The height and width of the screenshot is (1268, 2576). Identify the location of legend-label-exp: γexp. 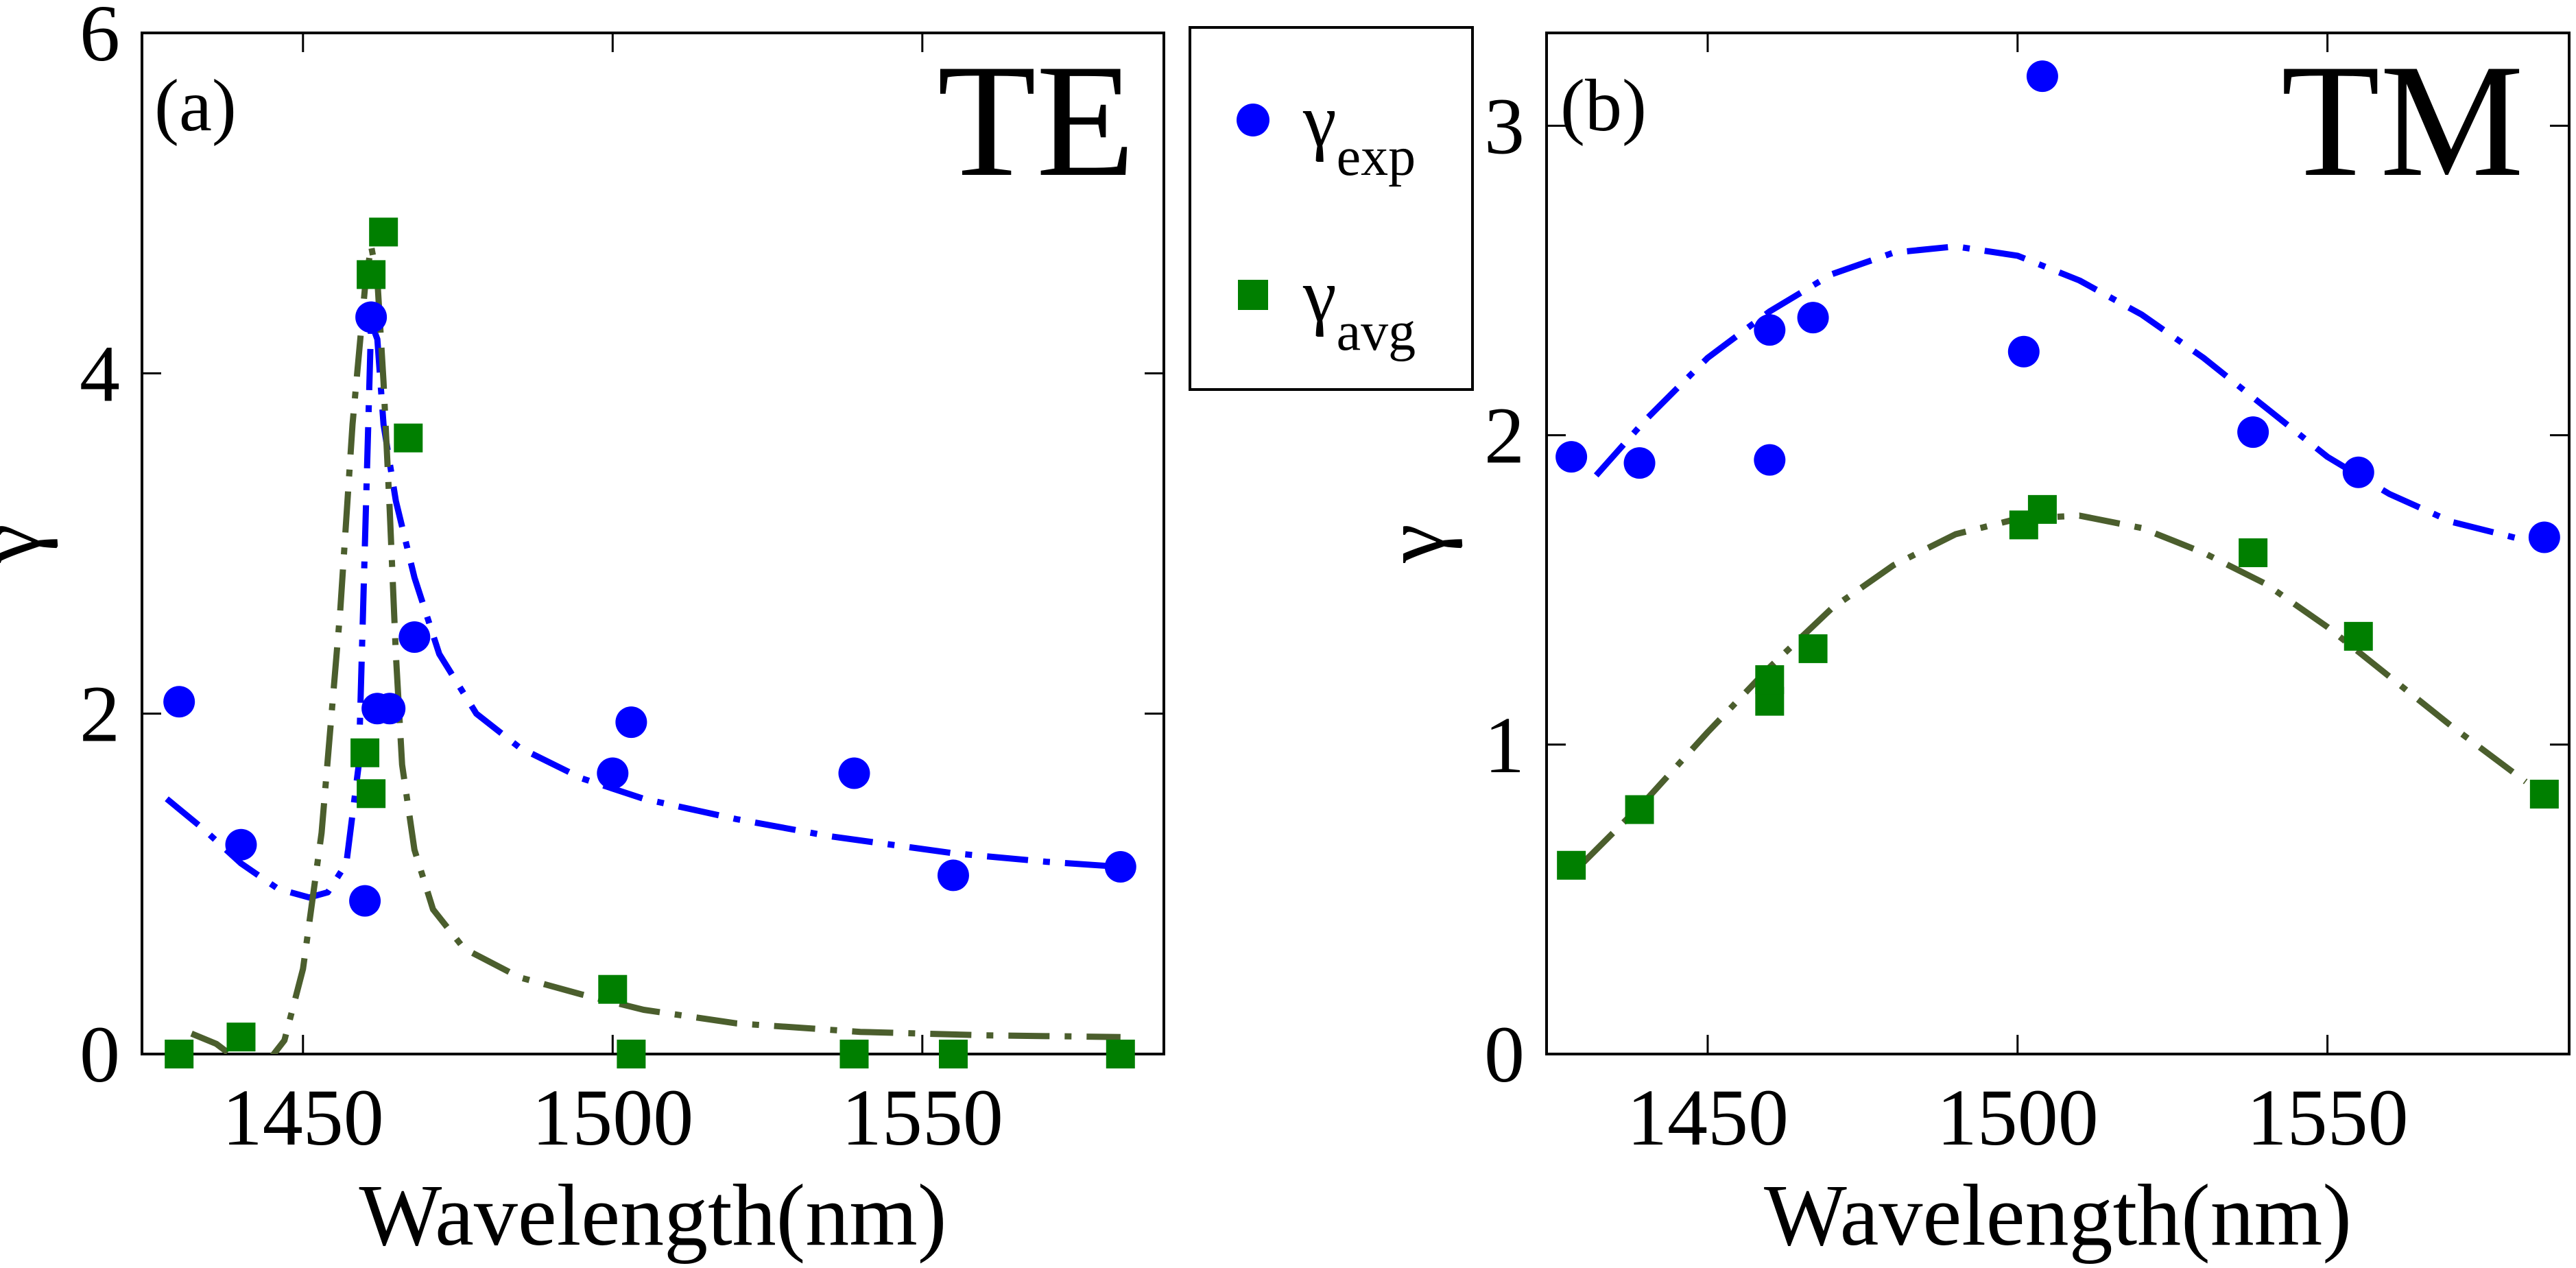
(1359, 133).